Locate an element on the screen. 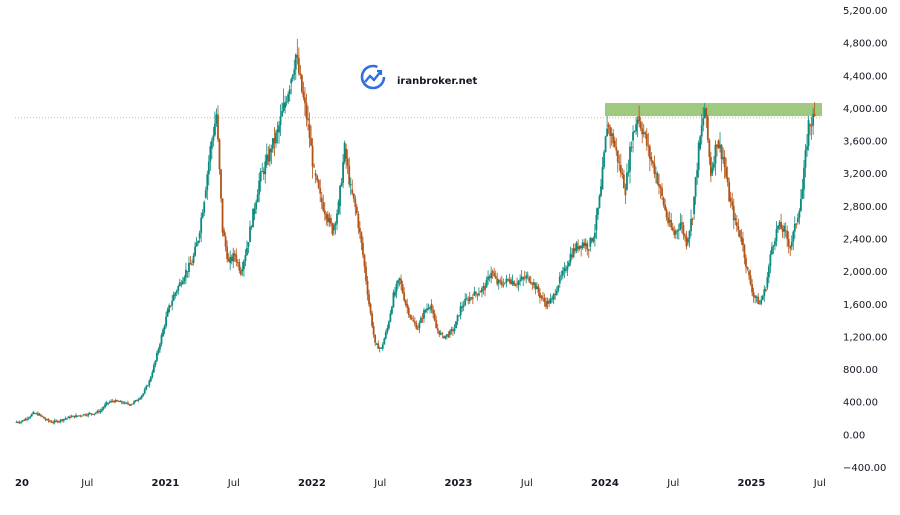  y-tick-label: 5,200.00 is located at coordinates (865, 11).